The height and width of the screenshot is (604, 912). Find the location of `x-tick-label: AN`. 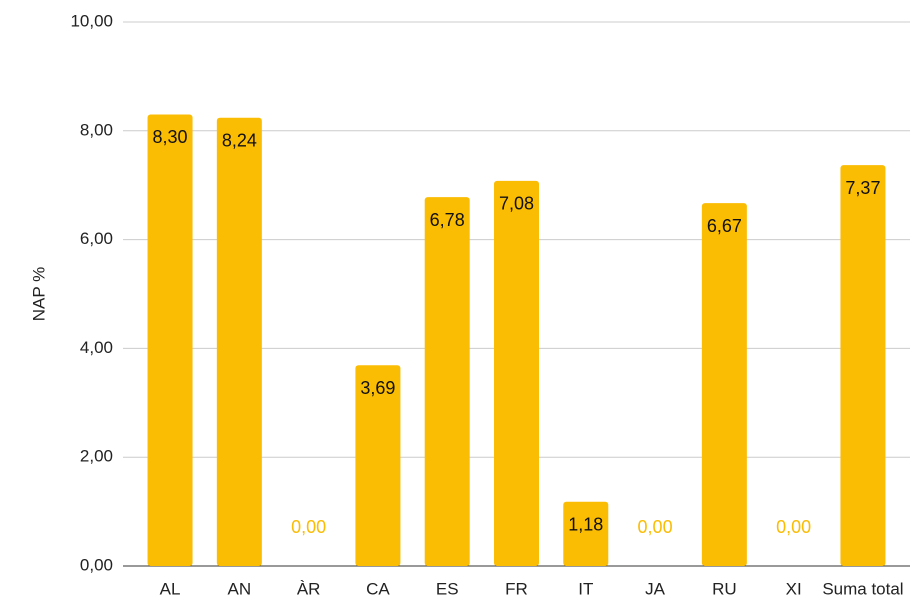

x-tick-label: AN is located at coordinates (240, 588).